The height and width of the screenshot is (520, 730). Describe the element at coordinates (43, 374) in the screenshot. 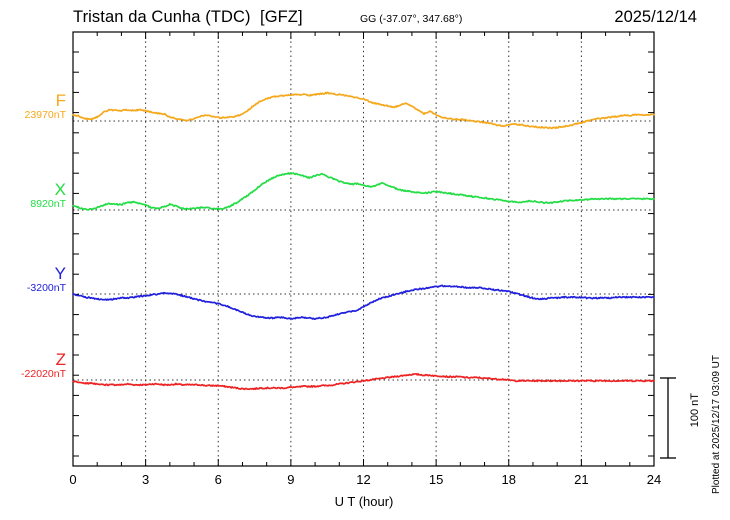

I see `component-baseline-z: -22020nT` at that location.